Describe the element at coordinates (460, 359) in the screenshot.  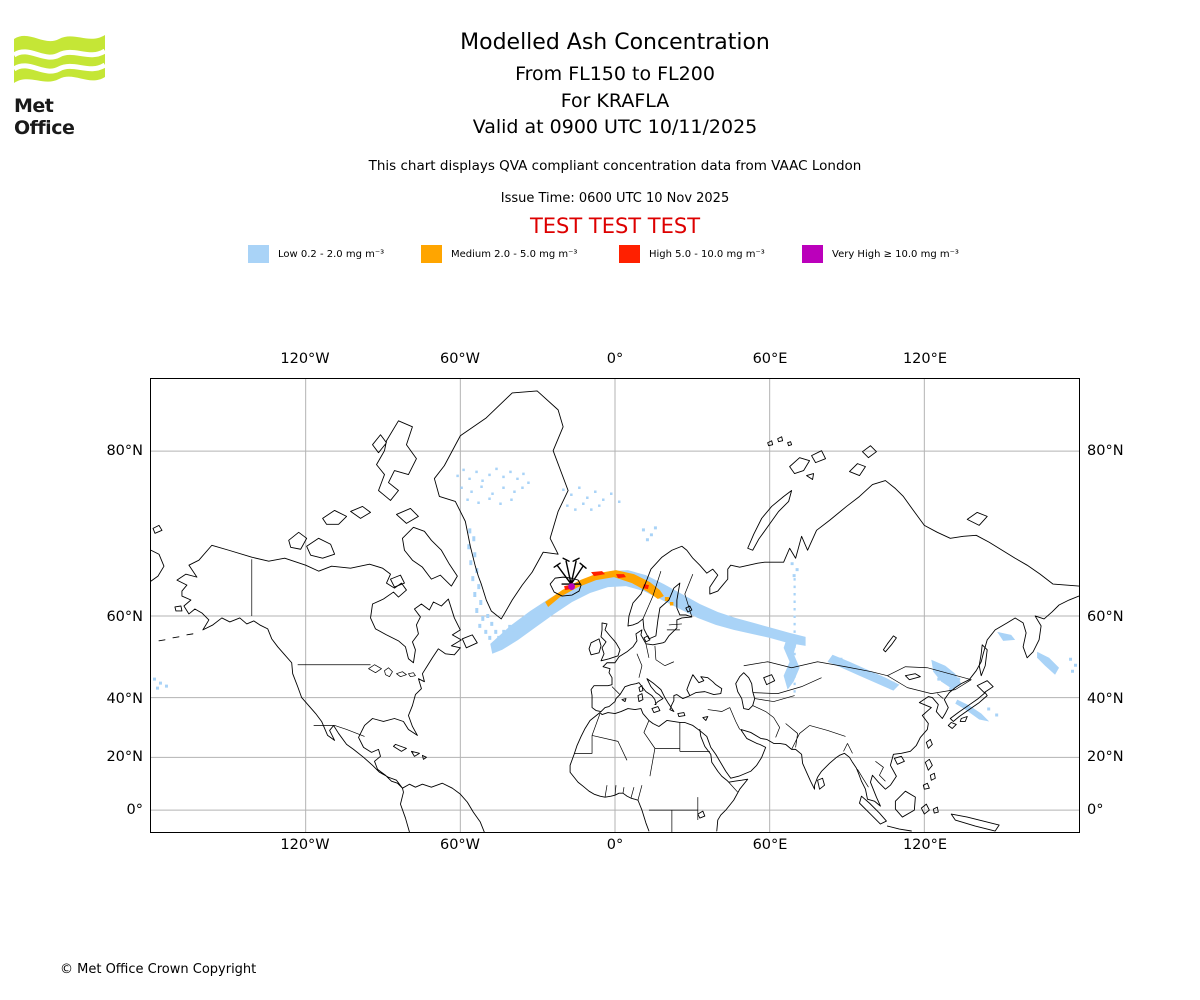
I see `lon-tick-top-60w: 60°W` at that location.